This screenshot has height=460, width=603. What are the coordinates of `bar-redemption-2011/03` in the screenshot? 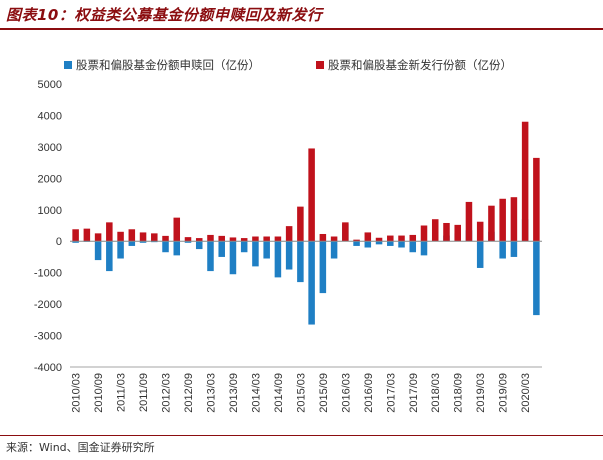 It's located at (120, 250).